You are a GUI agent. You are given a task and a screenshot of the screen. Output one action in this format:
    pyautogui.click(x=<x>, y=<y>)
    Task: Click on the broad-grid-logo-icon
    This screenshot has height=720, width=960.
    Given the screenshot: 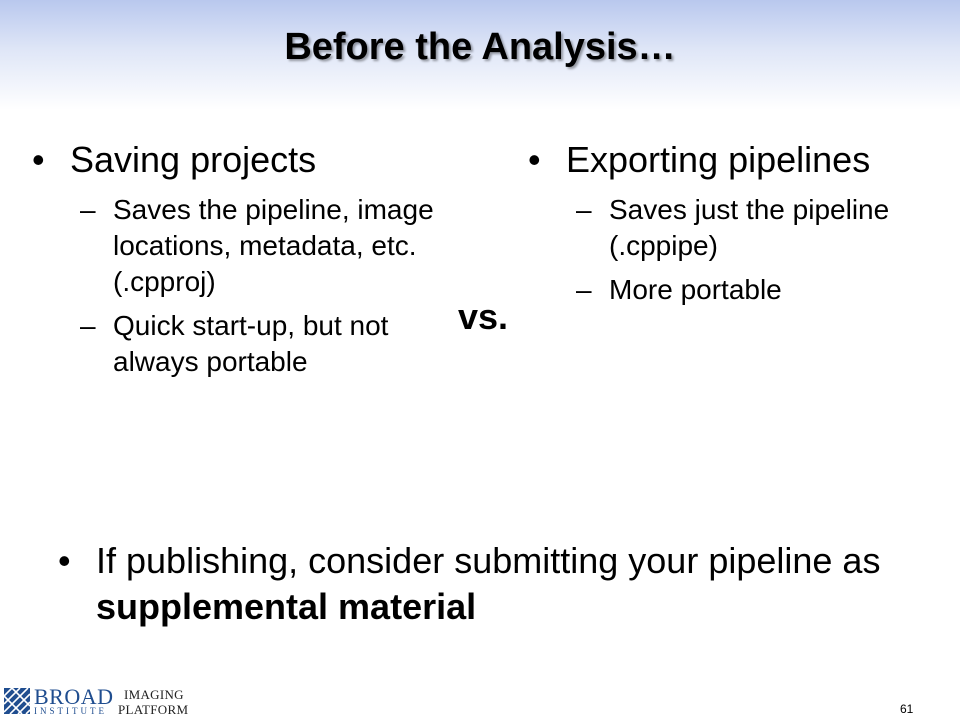 What is the action you would take?
    pyautogui.click(x=17, y=701)
    